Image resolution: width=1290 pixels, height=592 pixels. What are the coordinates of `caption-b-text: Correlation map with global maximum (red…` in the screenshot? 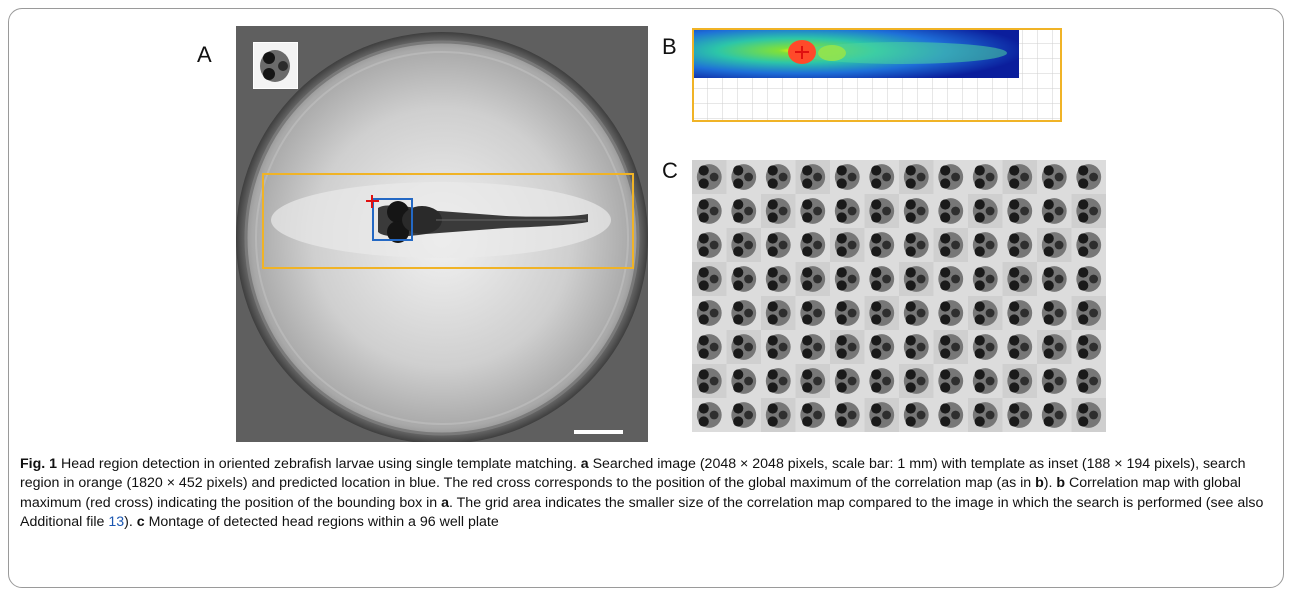 It's located at (630, 493).